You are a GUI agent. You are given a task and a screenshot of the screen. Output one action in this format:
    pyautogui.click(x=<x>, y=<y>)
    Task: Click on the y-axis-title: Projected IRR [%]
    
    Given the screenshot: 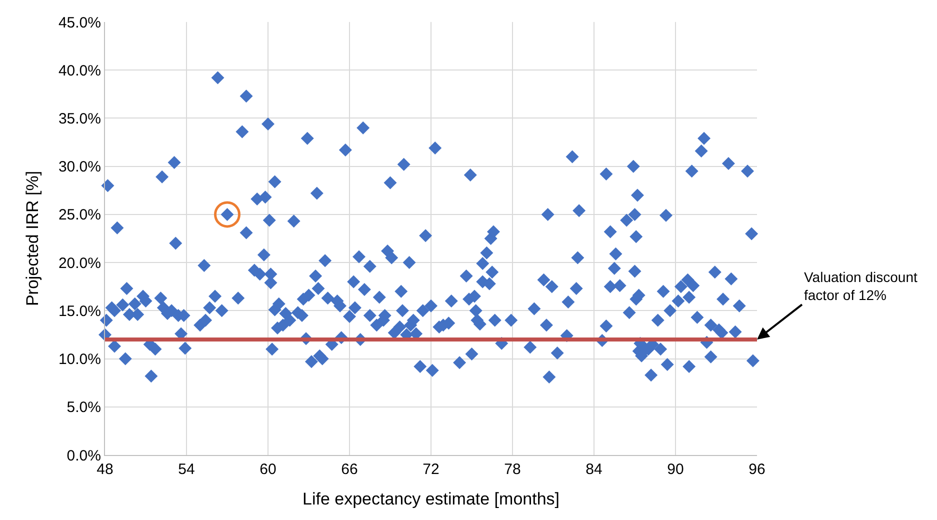 What is the action you would take?
    pyautogui.click(x=32, y=238)
    